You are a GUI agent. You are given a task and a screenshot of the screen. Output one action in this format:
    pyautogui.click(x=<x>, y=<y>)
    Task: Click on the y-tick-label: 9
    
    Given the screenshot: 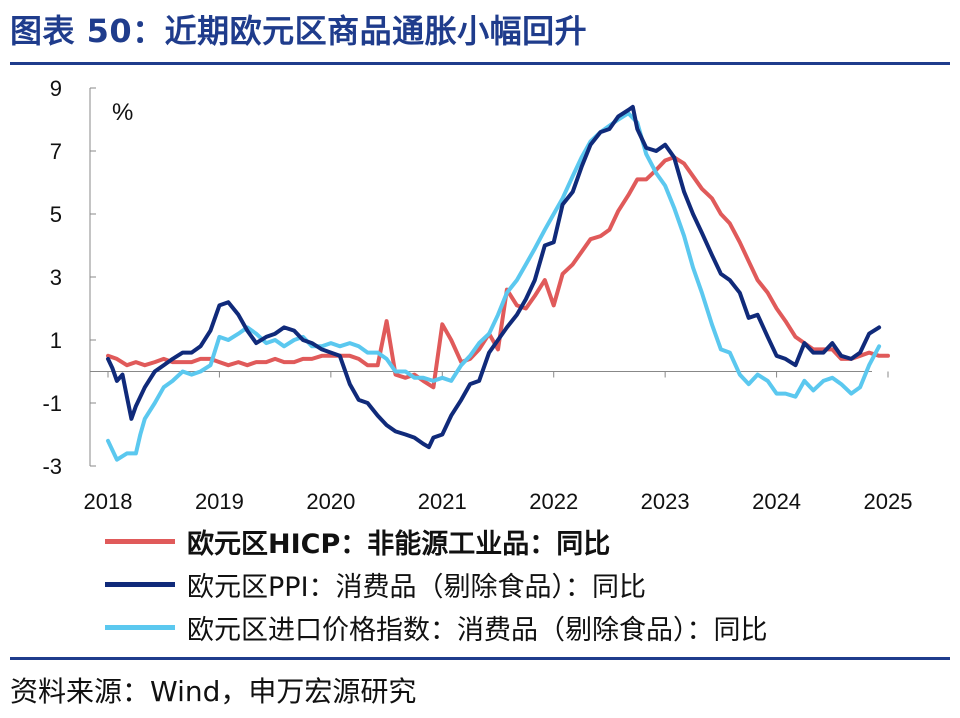 What is the action you would take?
    pyautogui.click(x=56, y=88)
    